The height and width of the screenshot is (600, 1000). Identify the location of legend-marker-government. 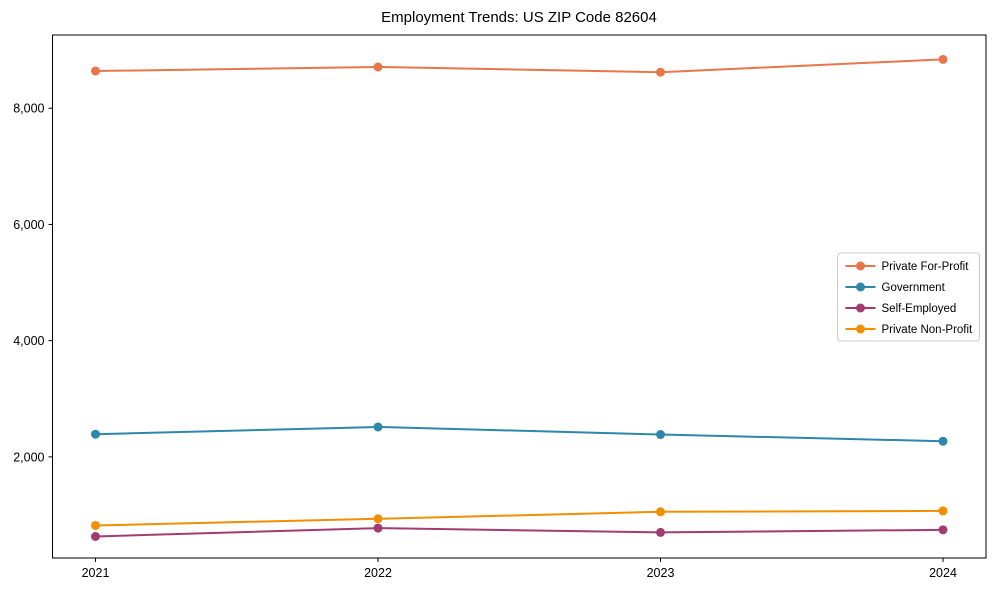
(860, 287).